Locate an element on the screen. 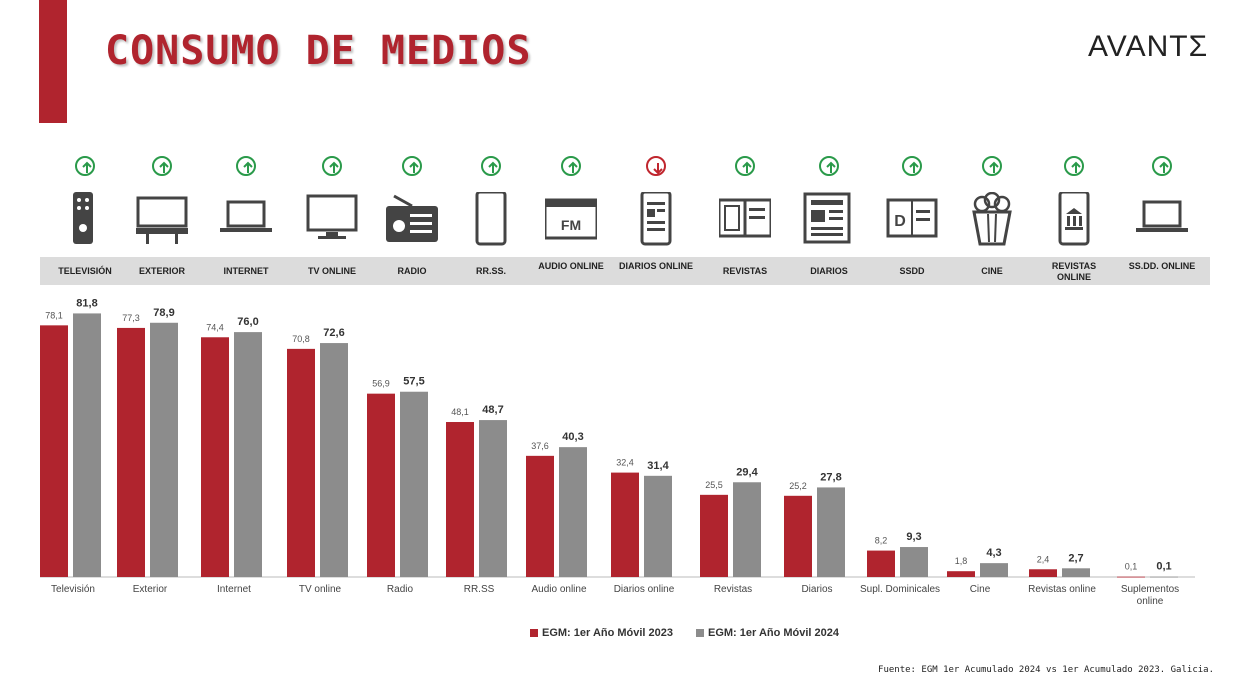 This screenshot has height=696, width=1247. fm-window-icon: FM is located at coordinates (571, 221).